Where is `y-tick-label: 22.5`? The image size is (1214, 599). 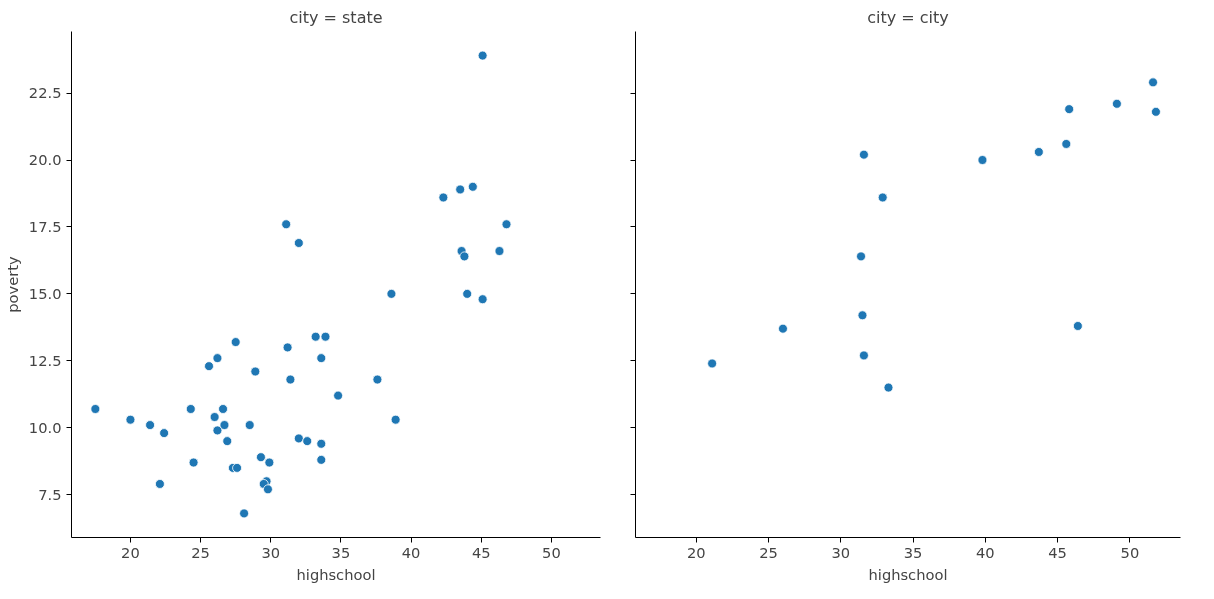 y-tick-label: 22.5 is located at coordinates (45, 93).